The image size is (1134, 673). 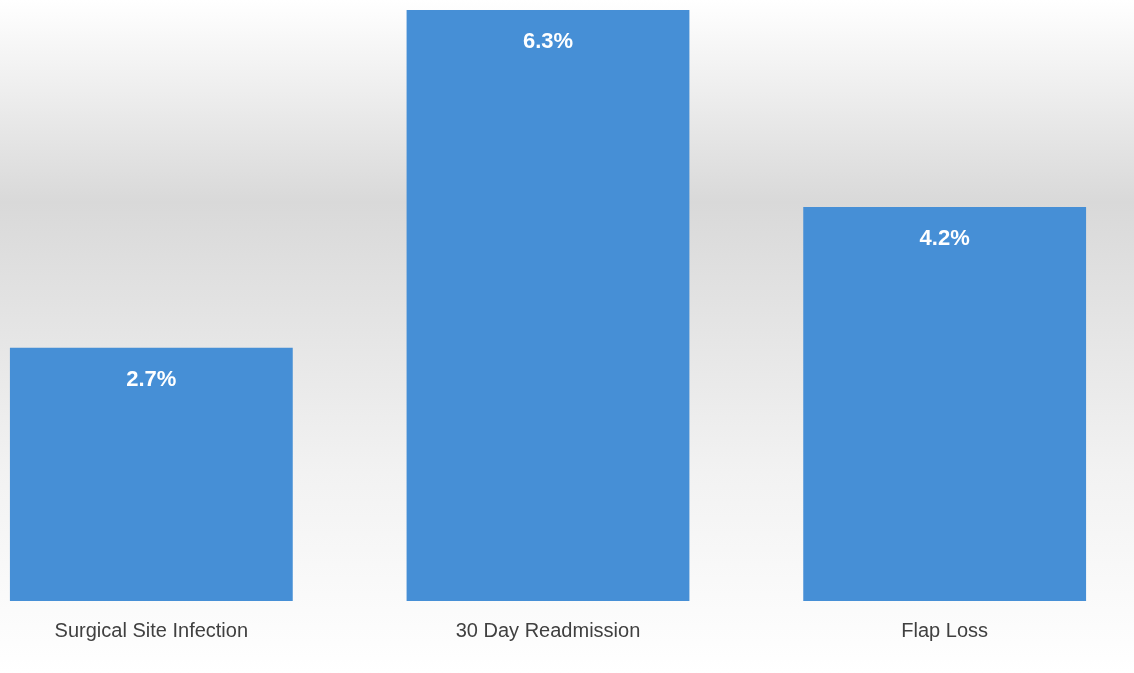 I want to click on x-tick-label: Surgical Site Infection, so click(x=151, y=629).